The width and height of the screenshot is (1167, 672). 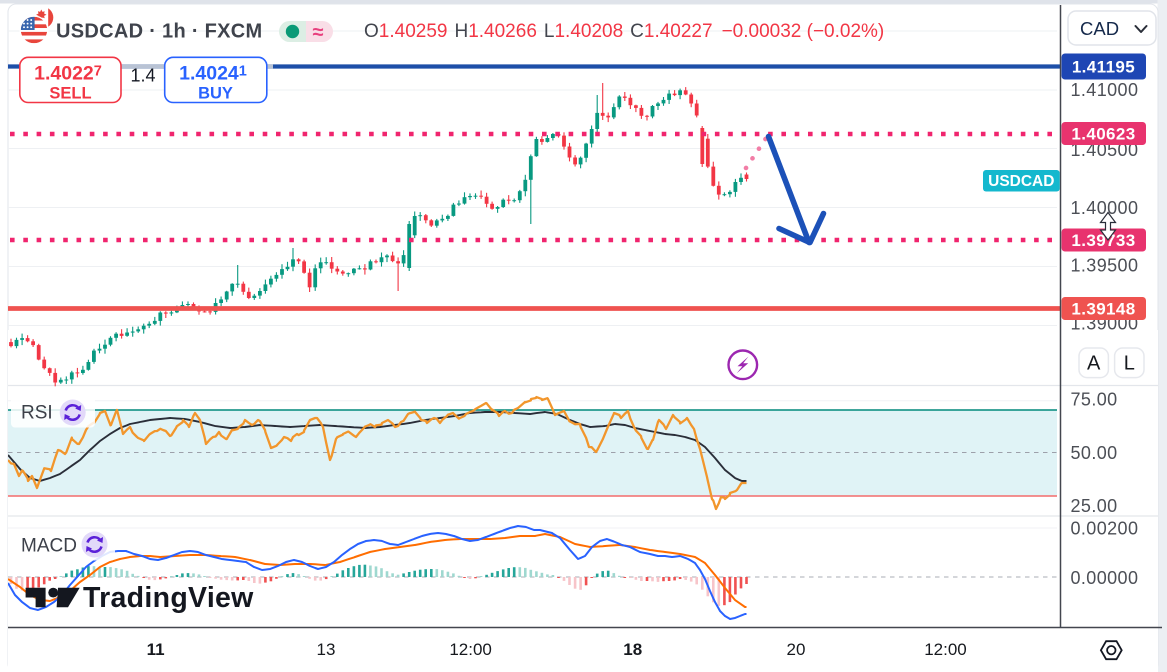 What do you see at coordinates (142, 76) in the screenshot?
I see `svg-text: 1.4` at bounding box center [142, 76].